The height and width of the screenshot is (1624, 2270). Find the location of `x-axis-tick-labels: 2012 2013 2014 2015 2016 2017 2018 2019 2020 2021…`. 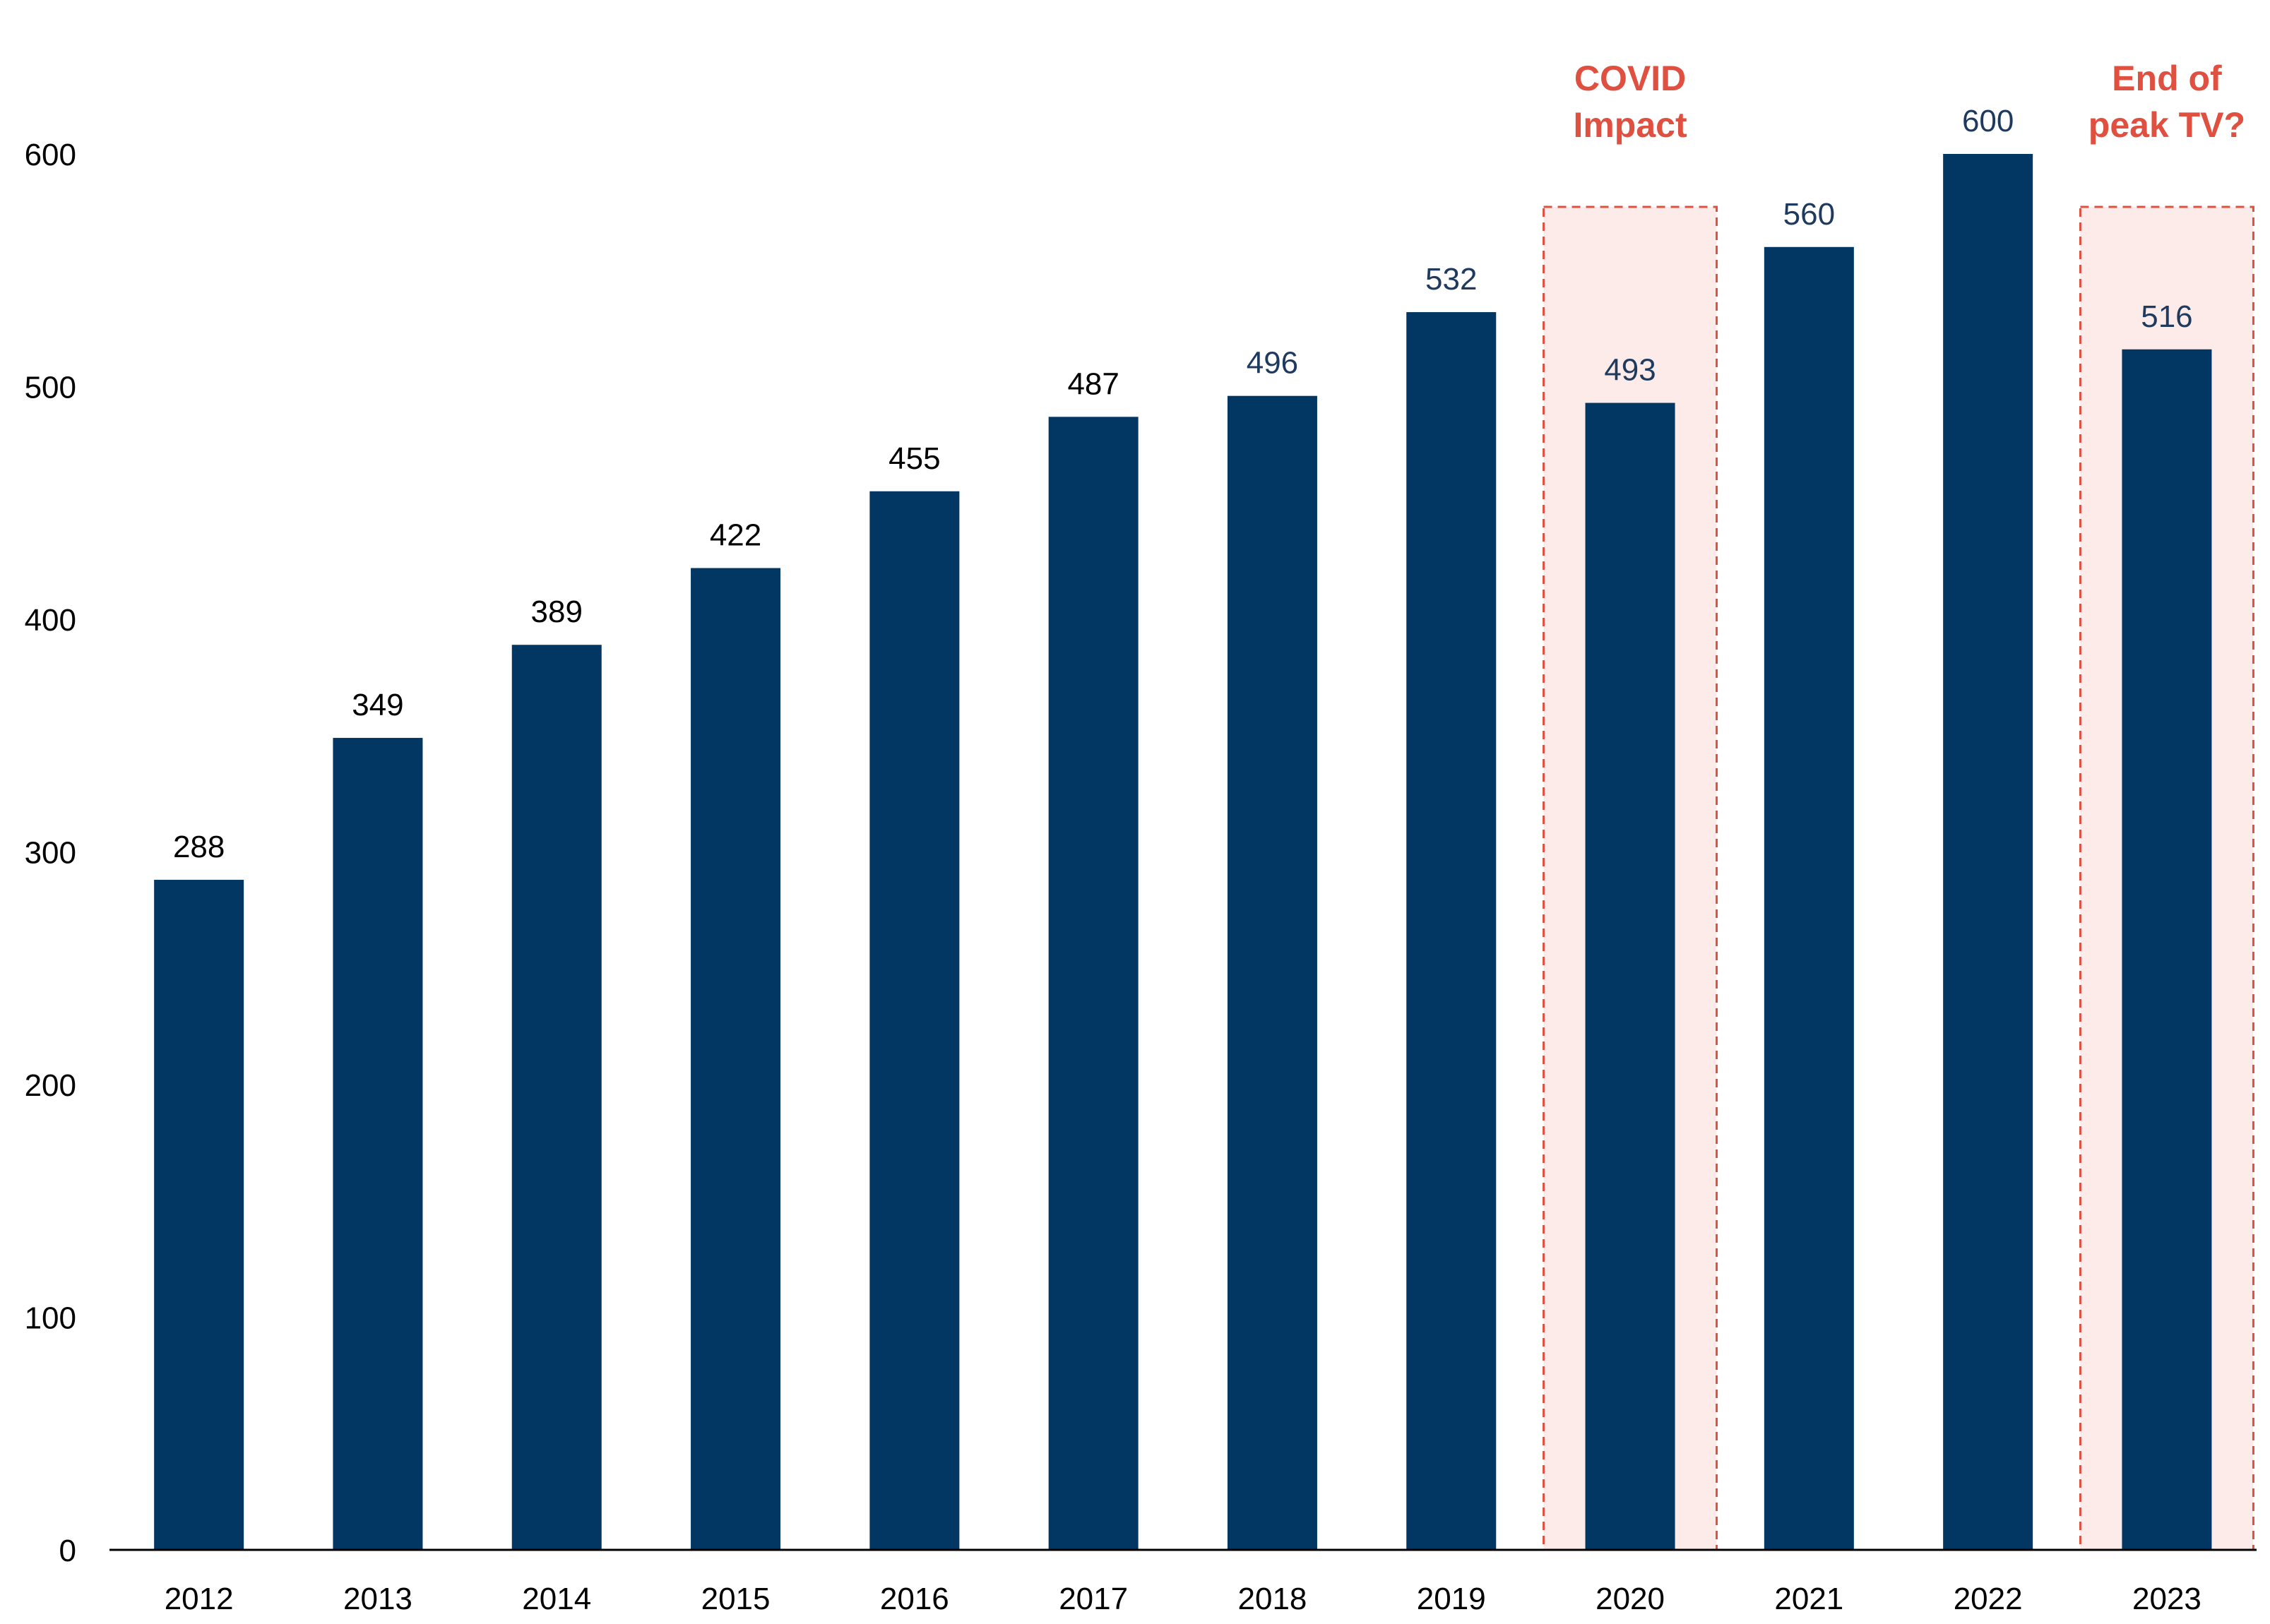

x-axis-tick-labels: 2012 2013 2014 2015 2016 2017 2018 2019 2020 2021… is located at coordinates (1183, 1599).